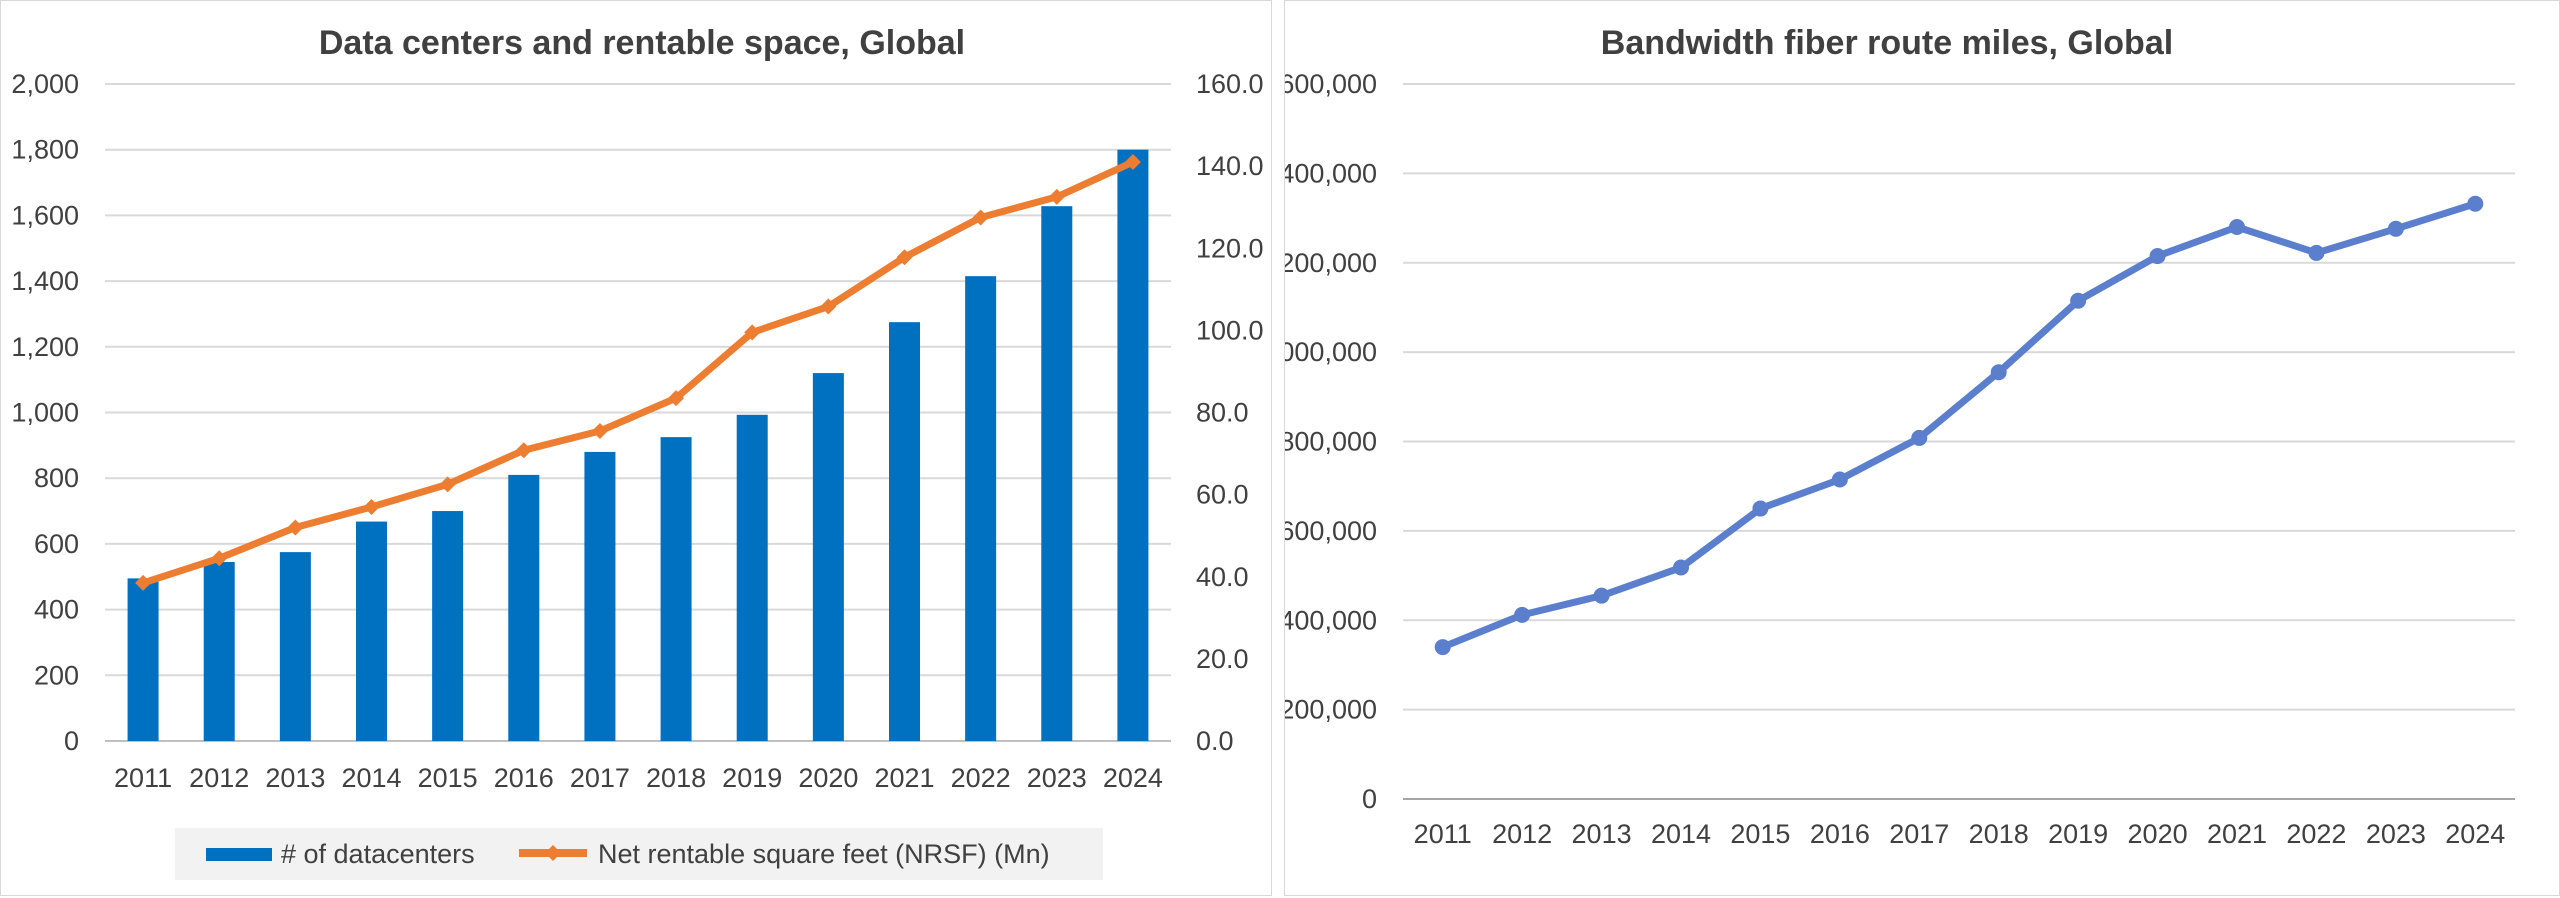  I want to click on y-right-tick-label: 0.0, so click(1215, 741).